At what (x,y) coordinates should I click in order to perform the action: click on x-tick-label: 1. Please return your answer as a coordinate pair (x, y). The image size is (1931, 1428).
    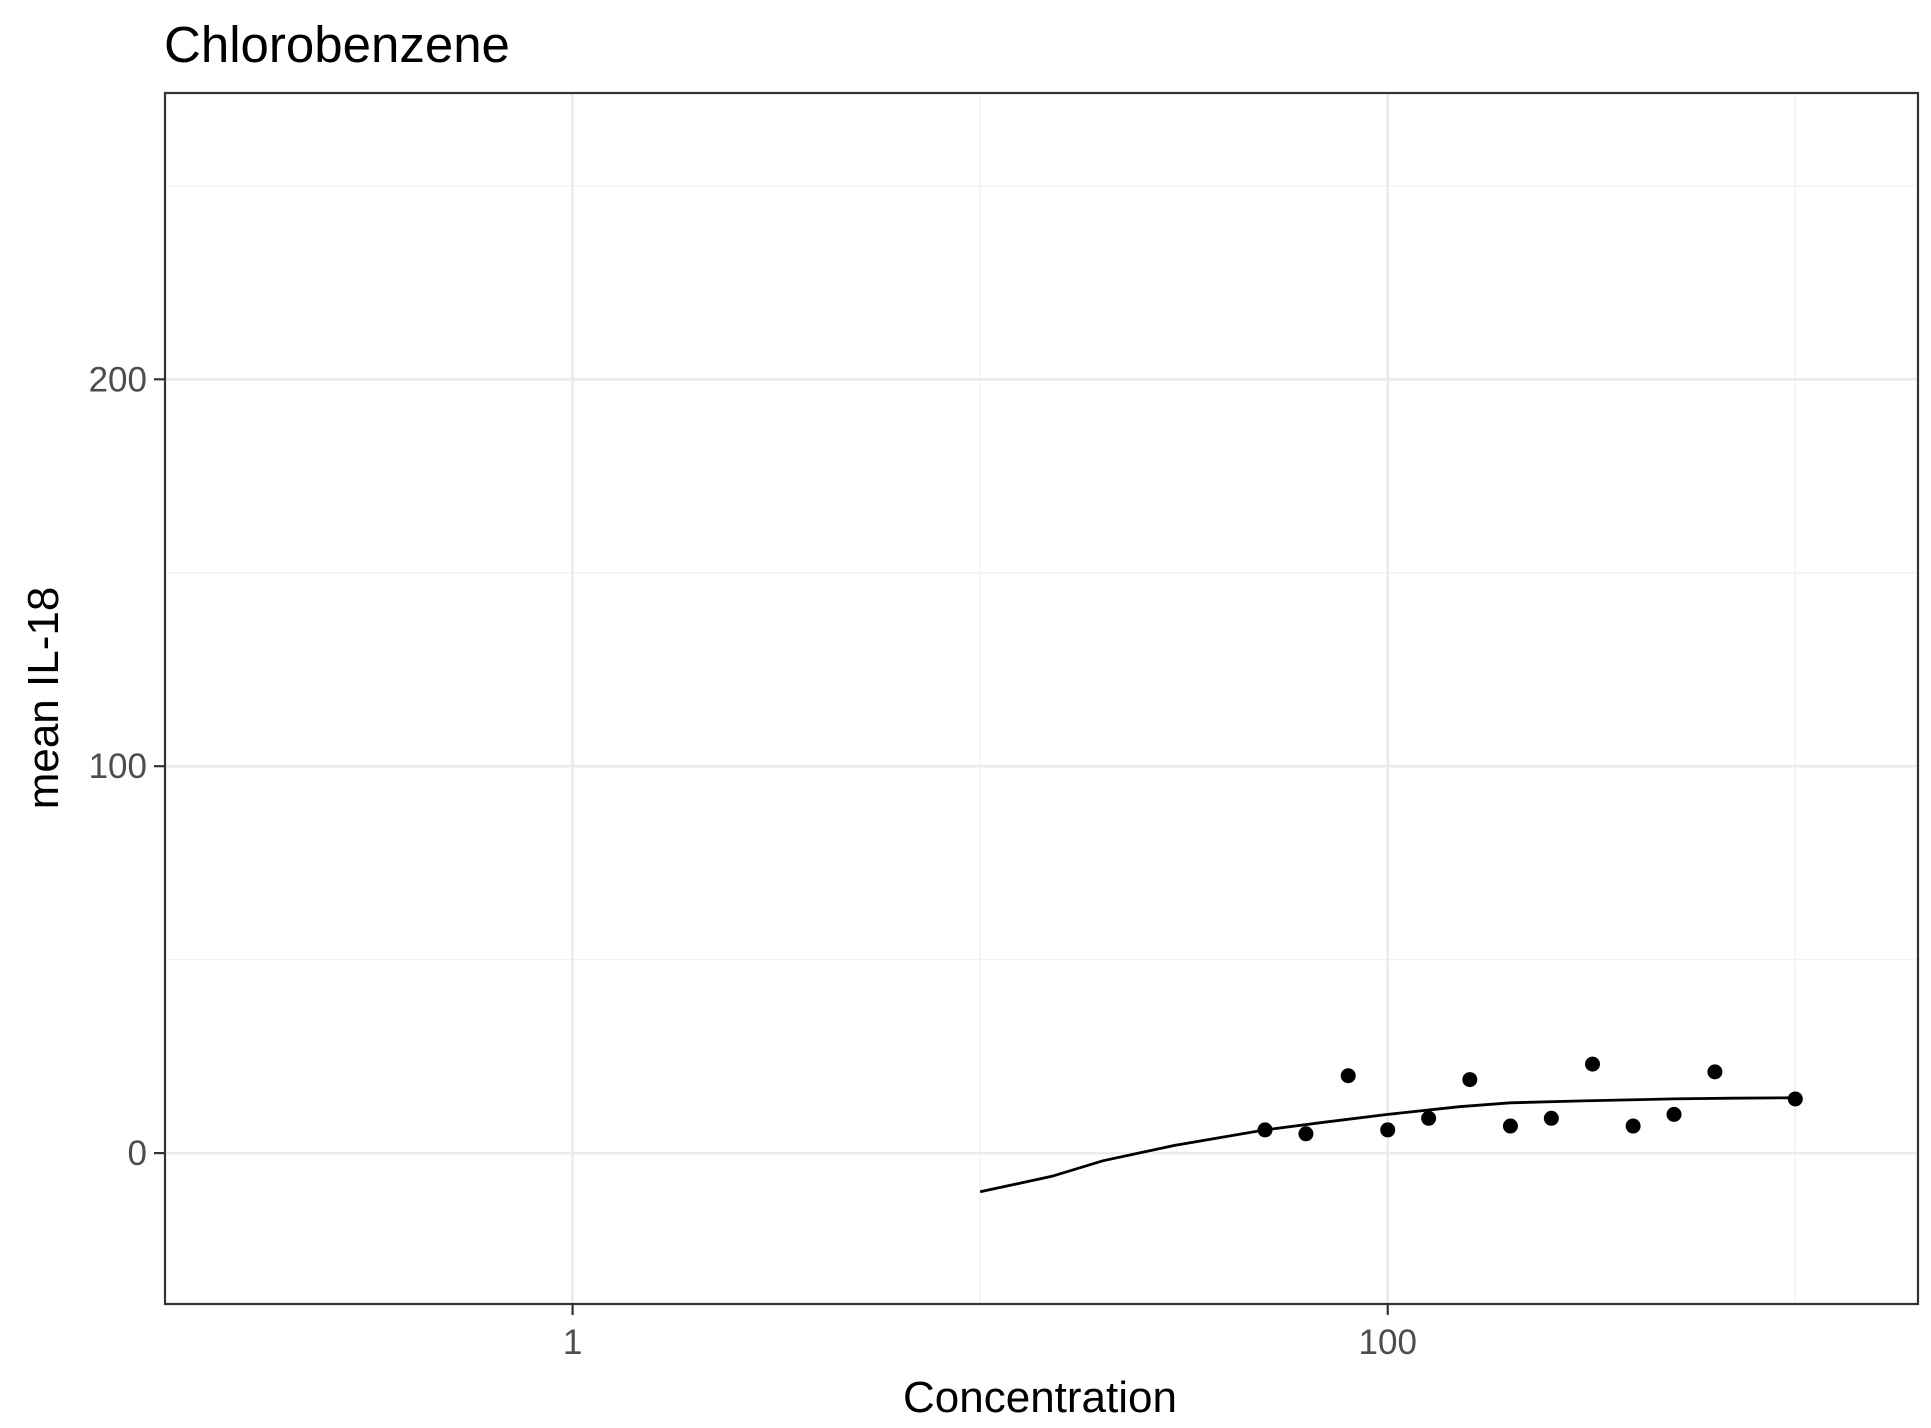
    Looking at the image, I should click on (572, 1342).